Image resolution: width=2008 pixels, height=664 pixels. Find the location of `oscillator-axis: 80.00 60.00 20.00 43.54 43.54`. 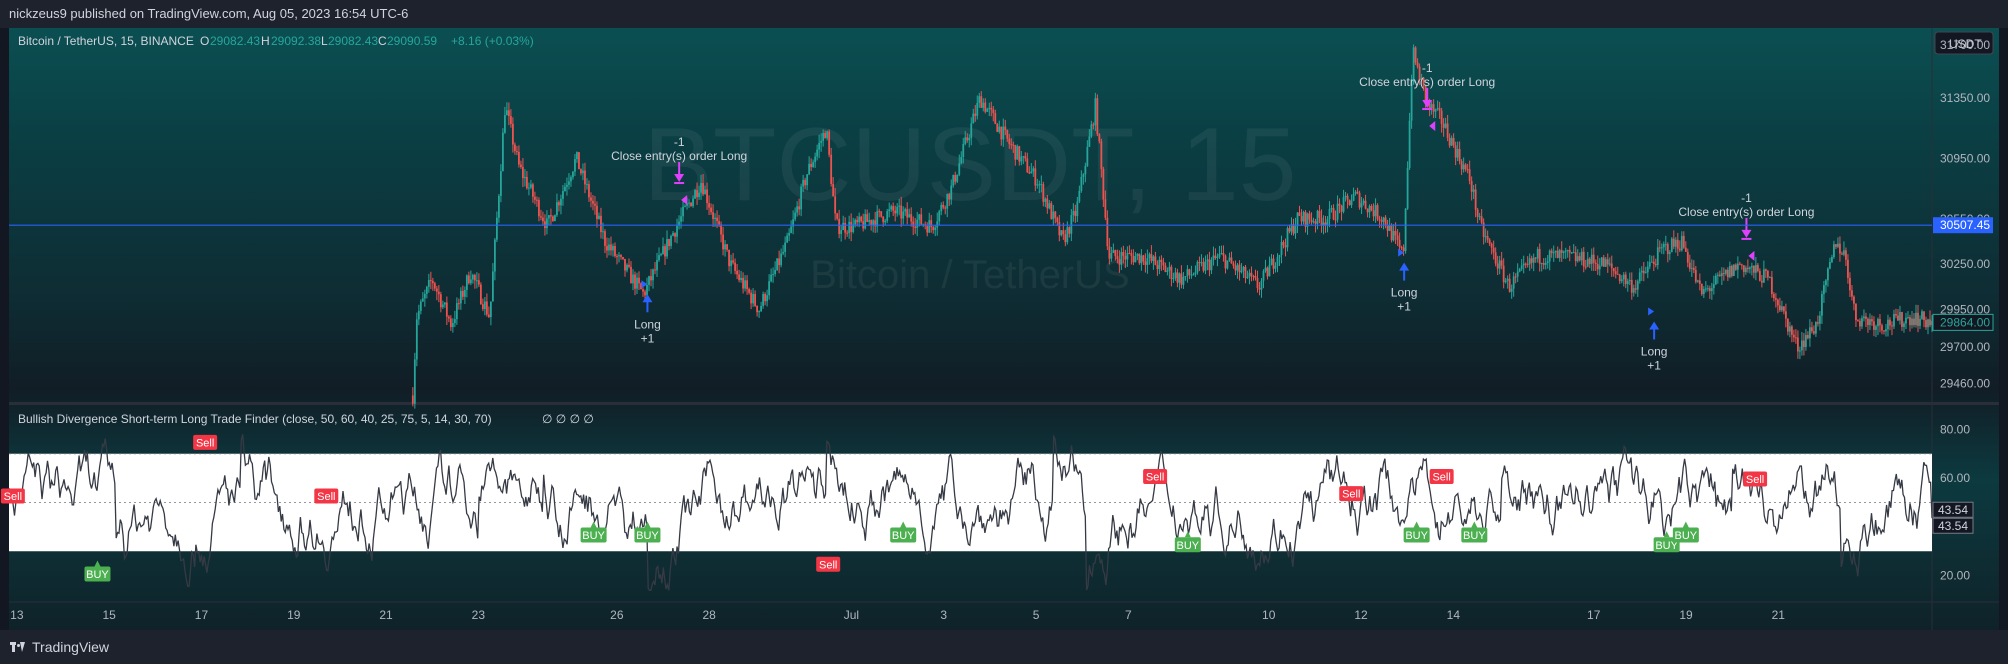

oscillator-axis: 80.00 60.00 20.00 43.54 43.54 is located at coordinates (1953, 502).